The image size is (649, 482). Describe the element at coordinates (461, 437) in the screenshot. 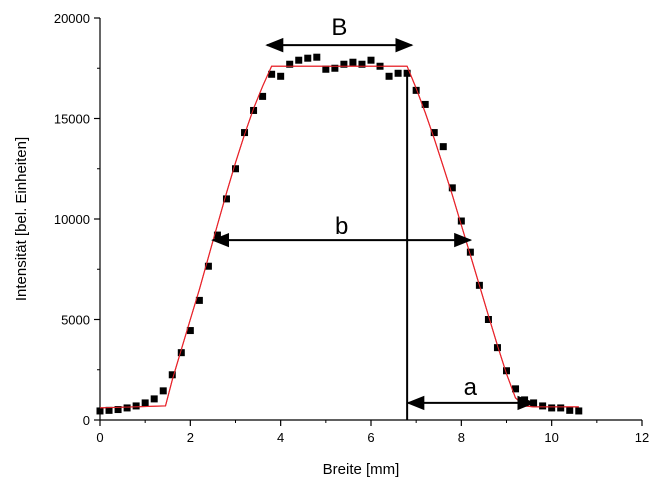

I see `x-tick-label: 8` at that location.